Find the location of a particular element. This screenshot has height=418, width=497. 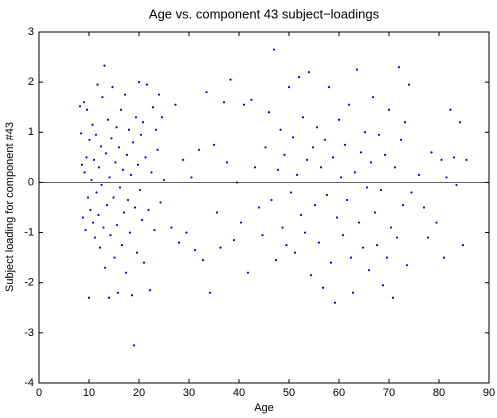

y-tick-label: 3 is located at coordinates (31, 32).